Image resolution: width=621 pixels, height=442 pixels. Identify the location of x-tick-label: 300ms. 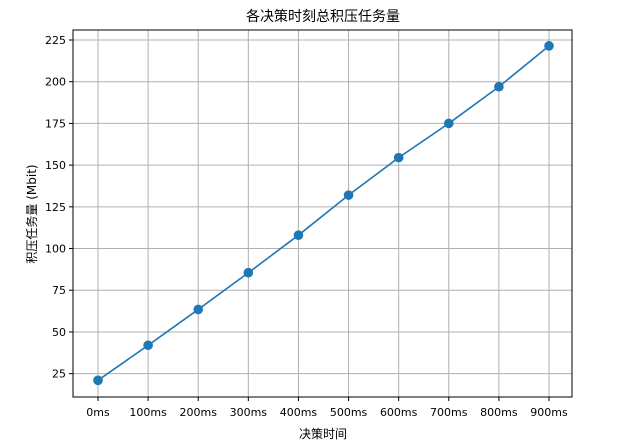
(249, 412).